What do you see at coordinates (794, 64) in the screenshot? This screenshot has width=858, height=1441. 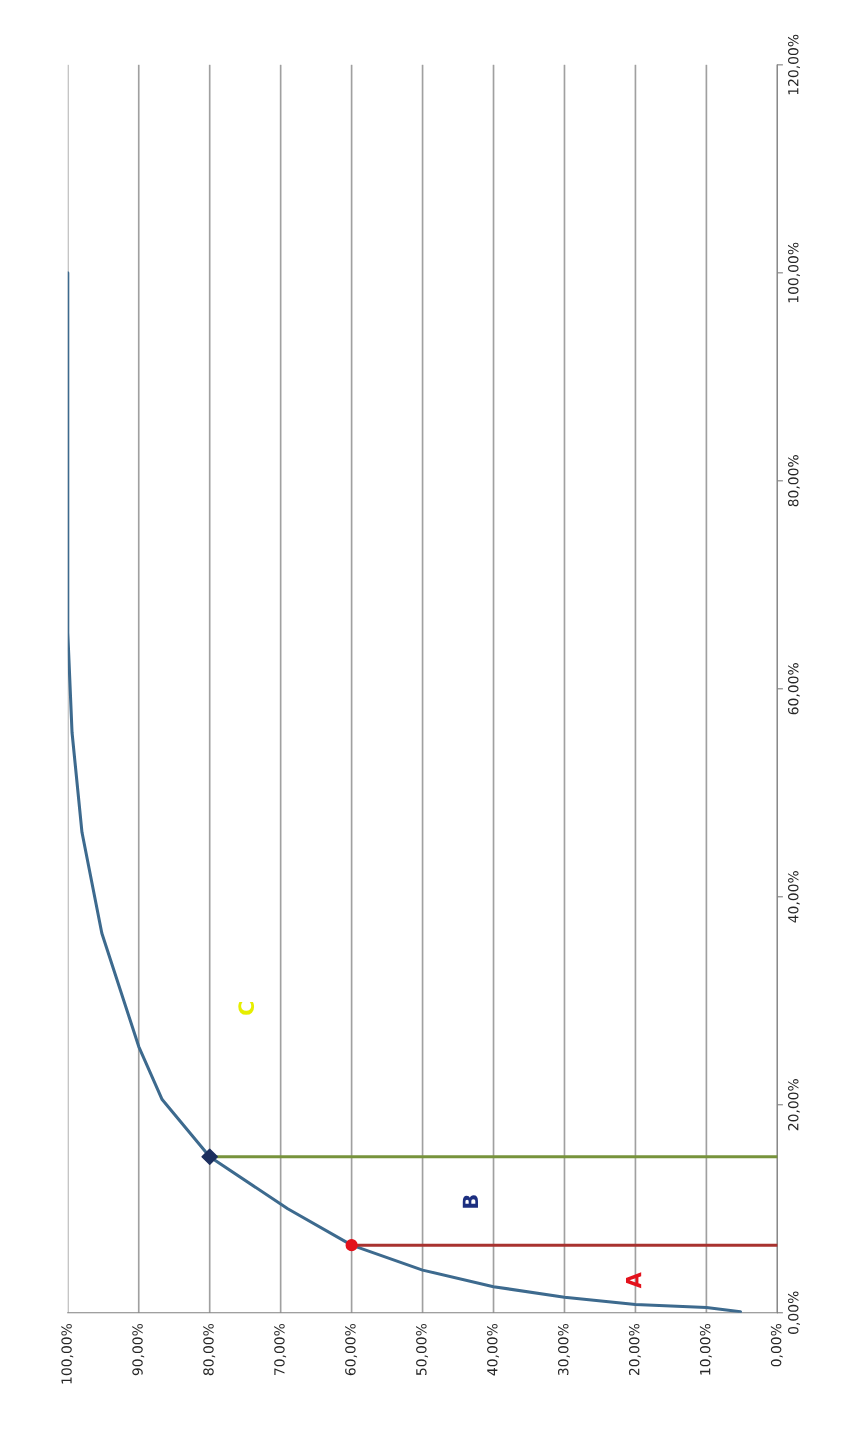 I see `y-tick-label: 120,00%` at bounding box center [794, 64].